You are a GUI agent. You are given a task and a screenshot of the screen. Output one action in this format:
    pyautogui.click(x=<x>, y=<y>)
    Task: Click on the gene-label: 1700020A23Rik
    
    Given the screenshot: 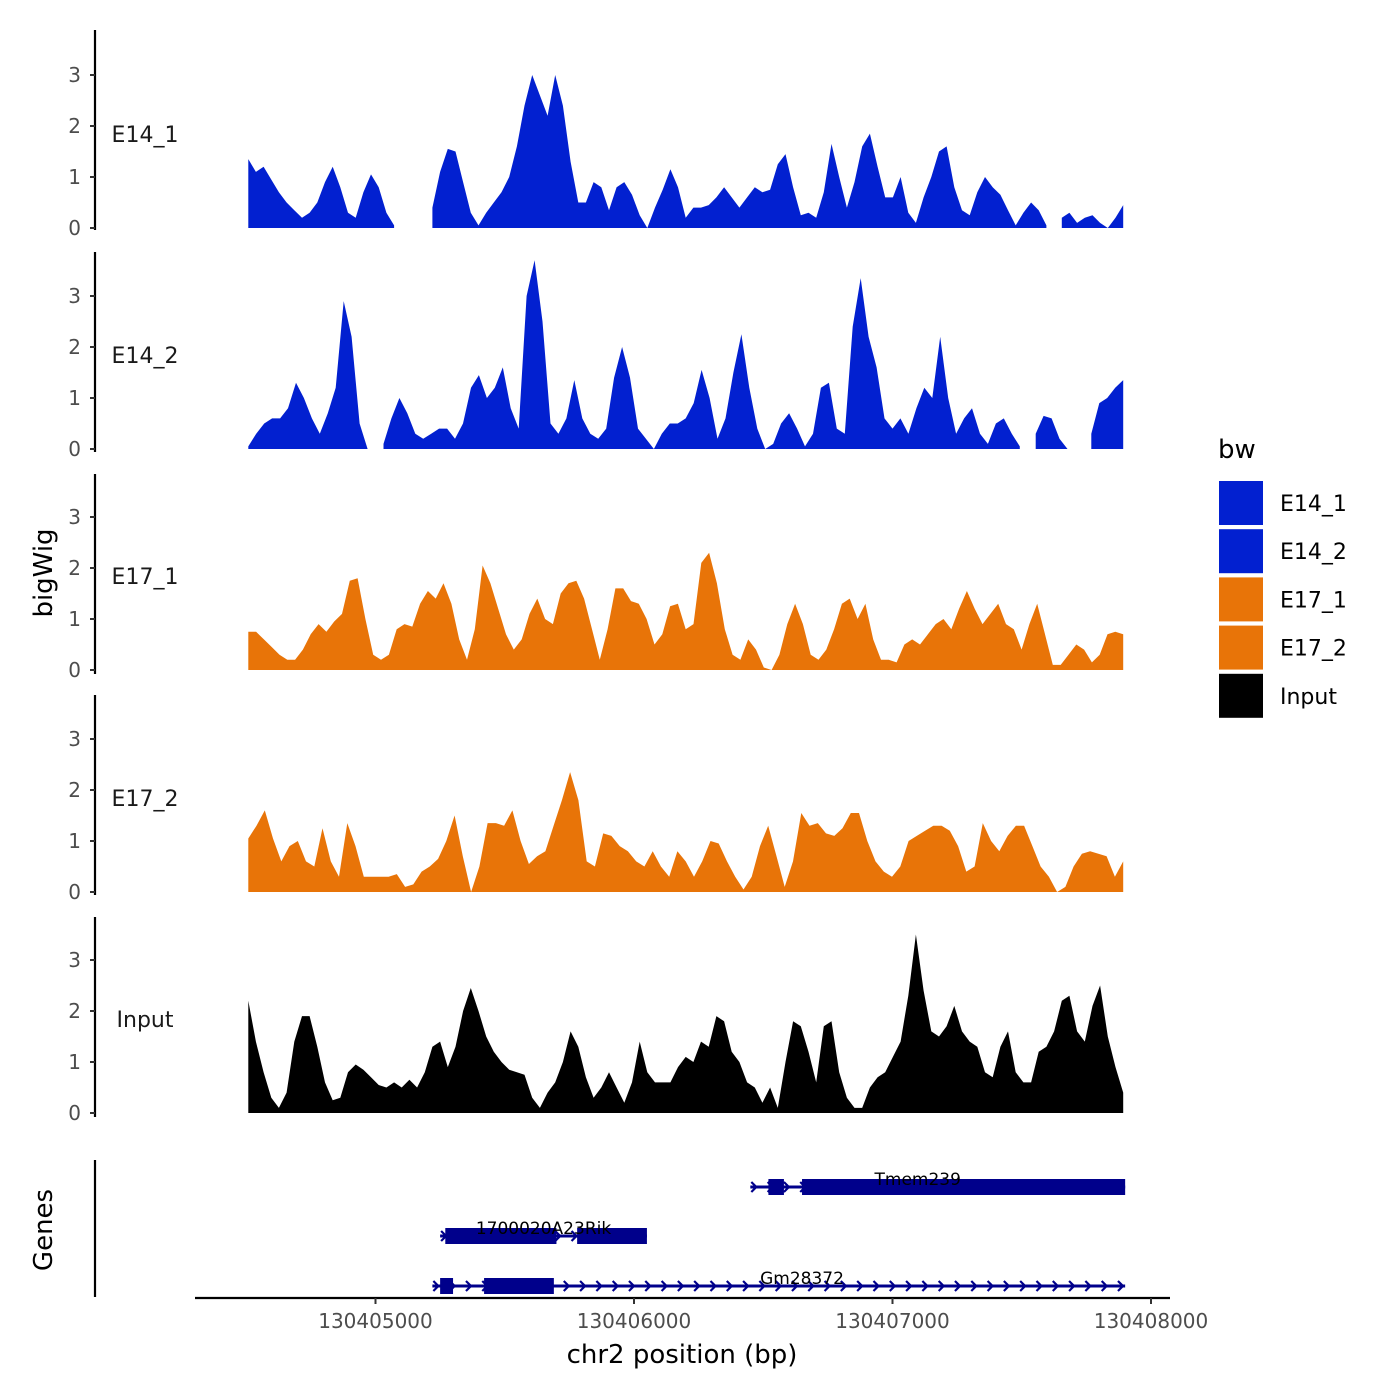 What is the action you would take?
    pyautogui.click(x=544, y=1229)
    